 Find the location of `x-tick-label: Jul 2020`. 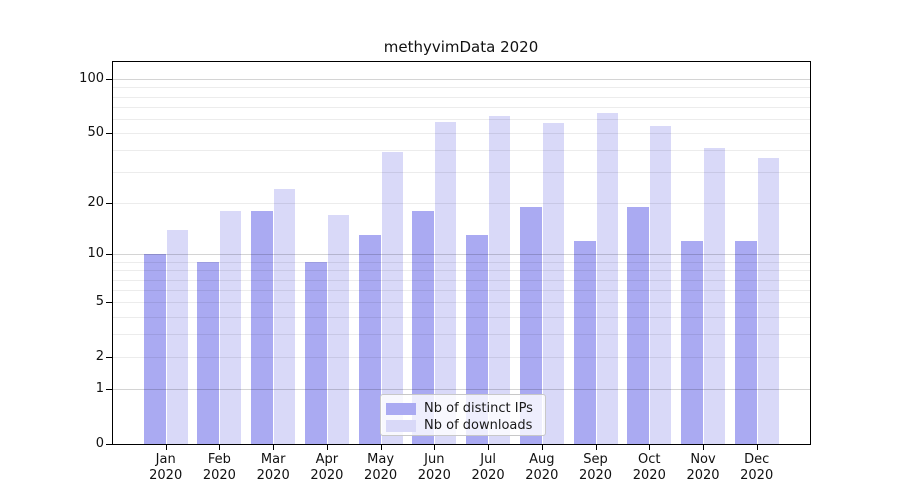

x-tick-label: Jul 2020 is located at coordinates (488, 468).